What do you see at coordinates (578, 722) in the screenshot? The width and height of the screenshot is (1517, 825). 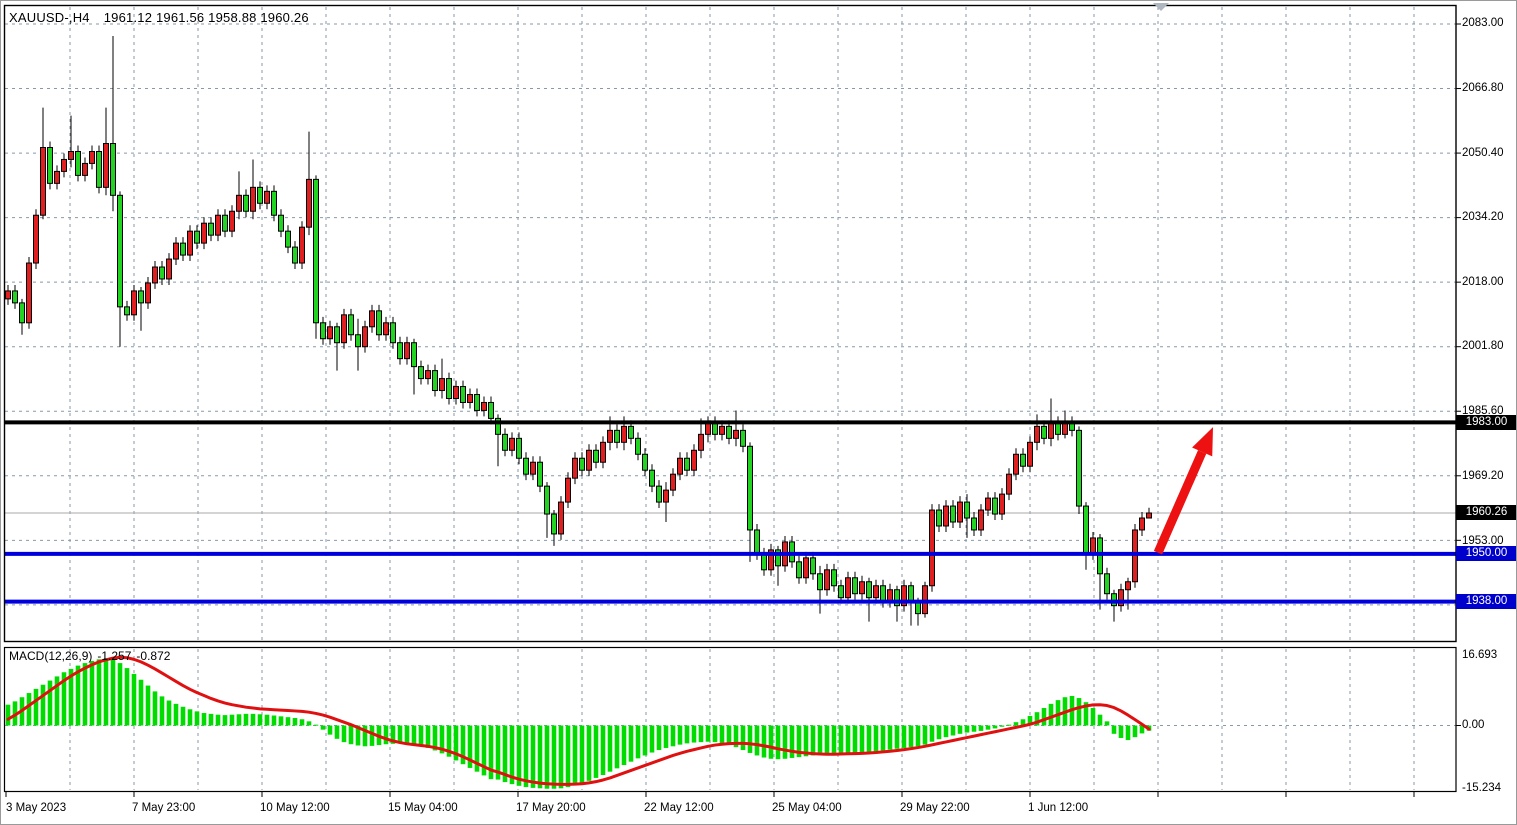 I see `macd-layer` at bounding box center [578, 722].